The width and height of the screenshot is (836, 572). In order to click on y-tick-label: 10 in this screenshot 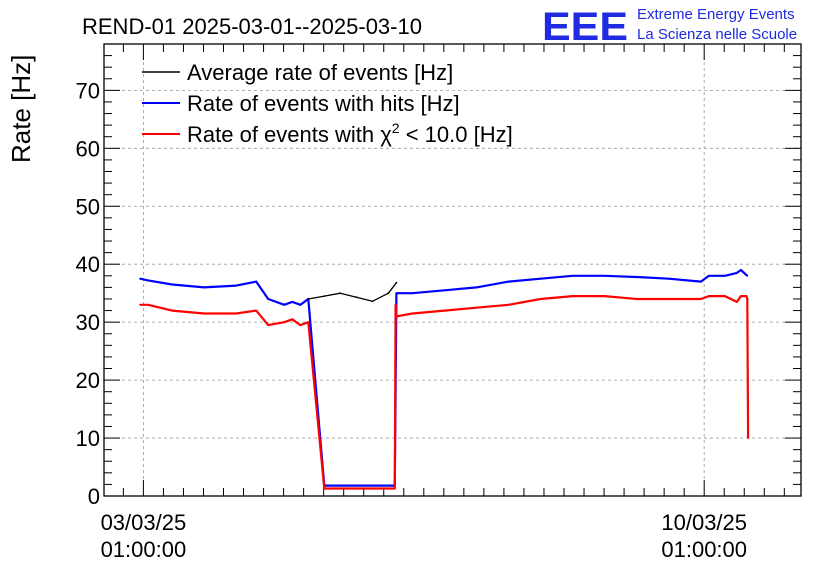, I will do `click(88, 438)`.